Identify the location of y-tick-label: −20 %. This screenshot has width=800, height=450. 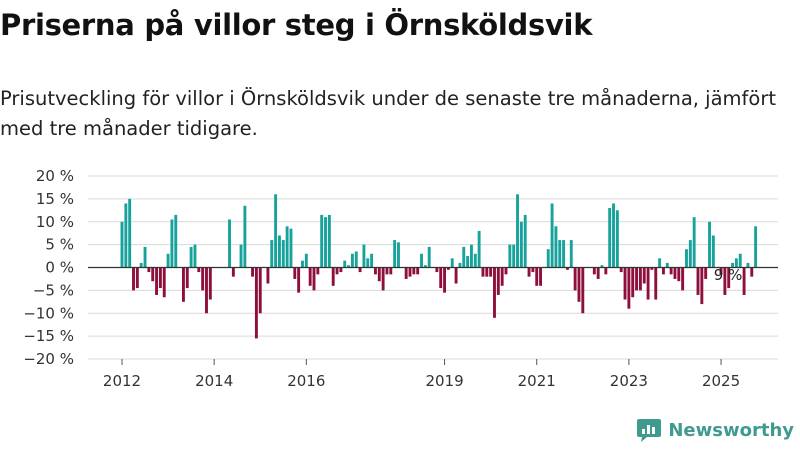
(48, 359).